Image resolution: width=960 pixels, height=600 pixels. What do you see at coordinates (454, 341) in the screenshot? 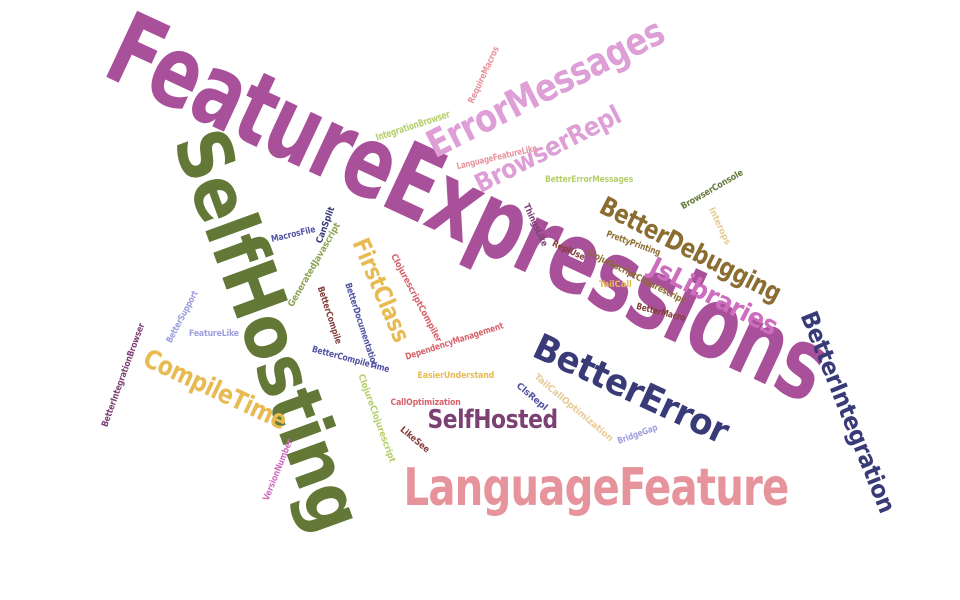
I see `word-dependency-management: DependencyManagement` at bounding box center [454, 341].